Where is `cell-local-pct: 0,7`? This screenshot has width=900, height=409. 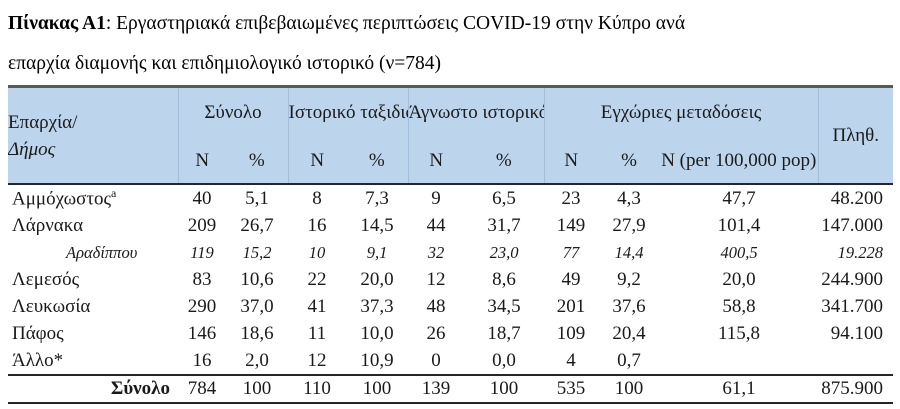
cell-local-pct: 0,7 is located at coordinates (629, 360).